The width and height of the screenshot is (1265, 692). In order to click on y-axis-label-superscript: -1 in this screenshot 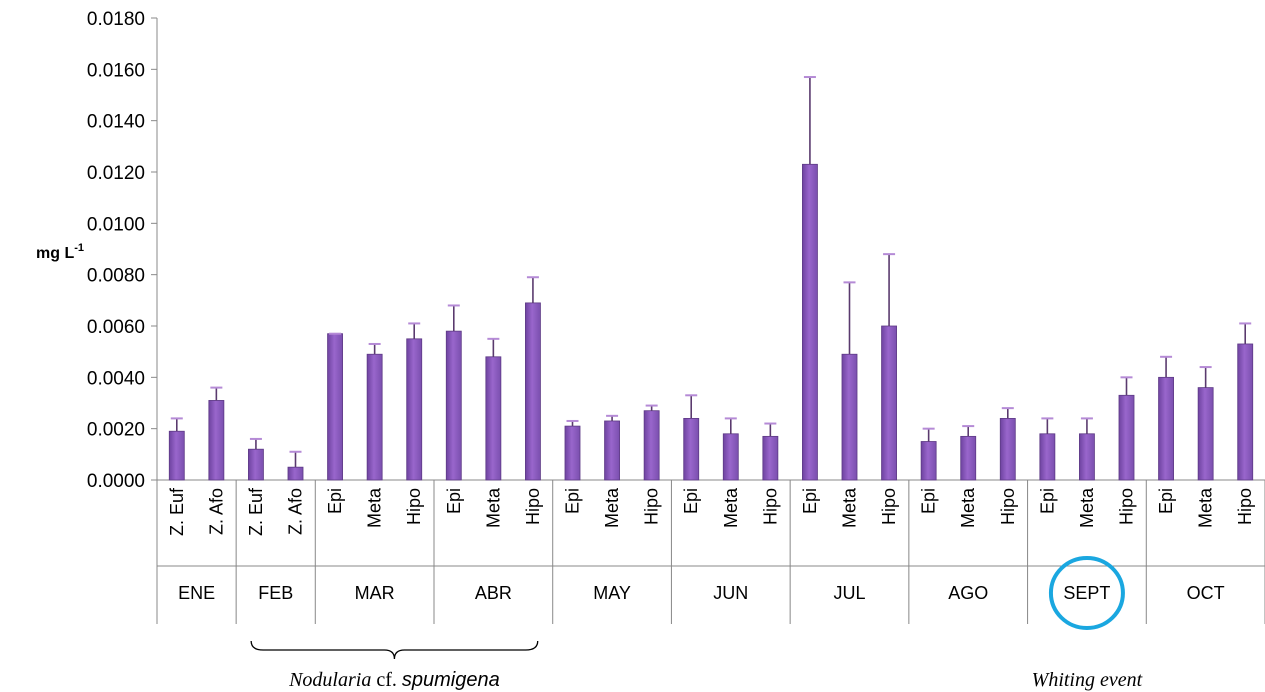, I will do `click(79, 248)`.